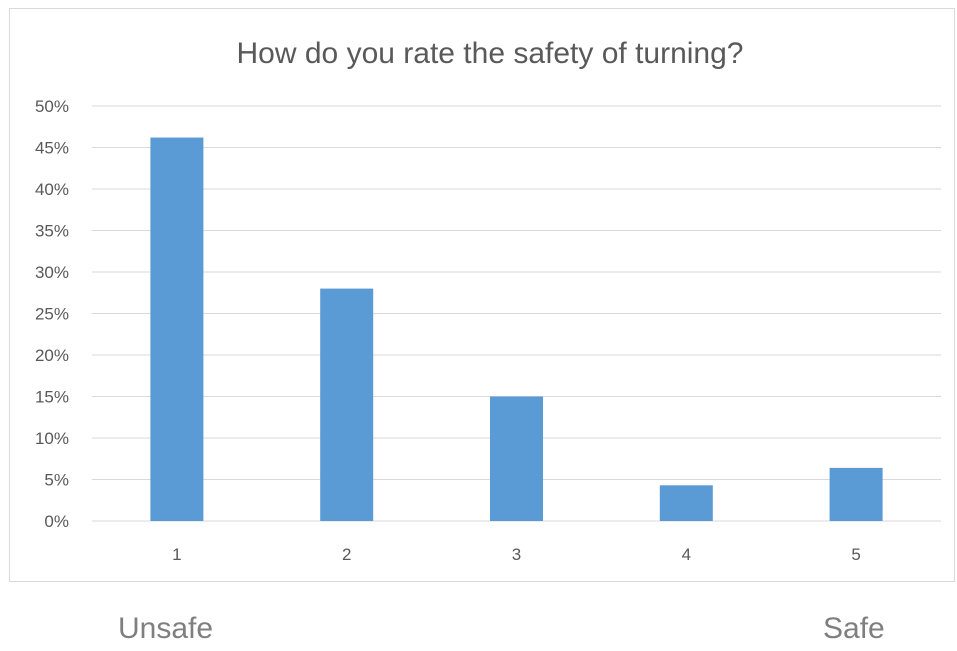  What do you see at coordinates (52, 438) in the screenshot?
I see `y-tick-label: 10%` at bounding box center [52, 438].